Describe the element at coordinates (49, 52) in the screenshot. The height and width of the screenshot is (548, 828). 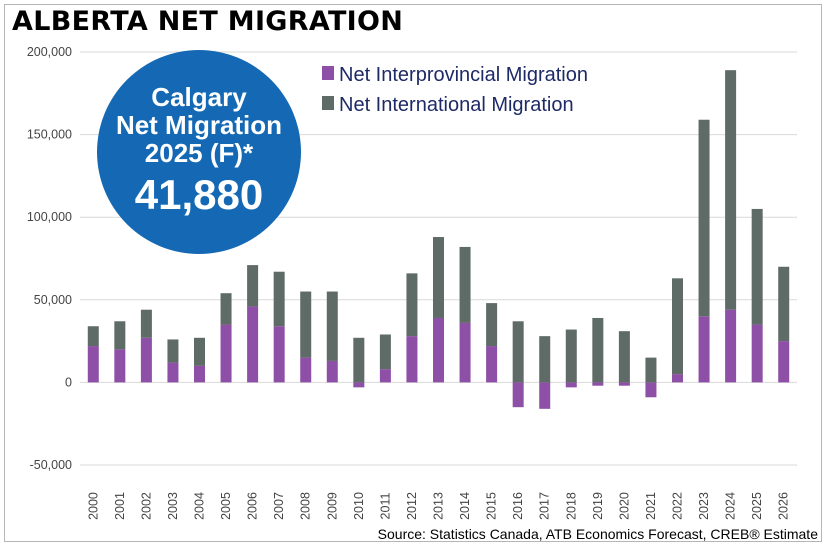
I see `y-tick-label: 200,000` at that location.